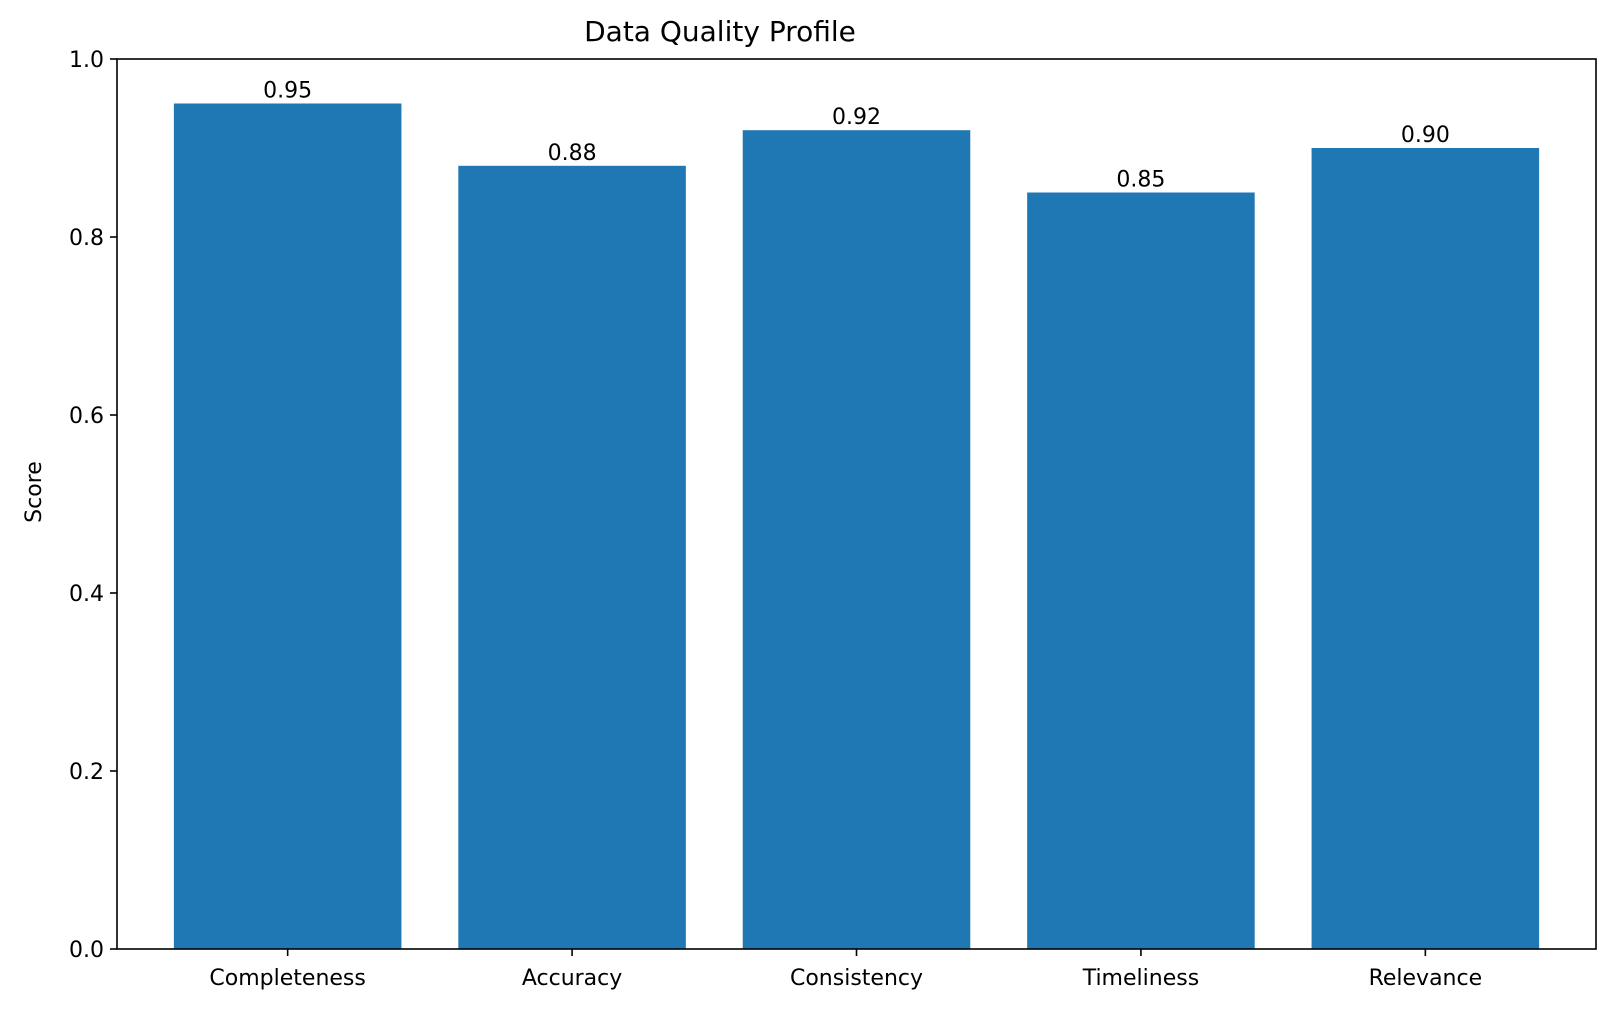 Image resolution: width=1624 pixels, height=1014 pixels. What do you see at coordinates (86, 594) in the screenshot?
I see `y-tick-label: 0.4` at bounding box center [86, 594].